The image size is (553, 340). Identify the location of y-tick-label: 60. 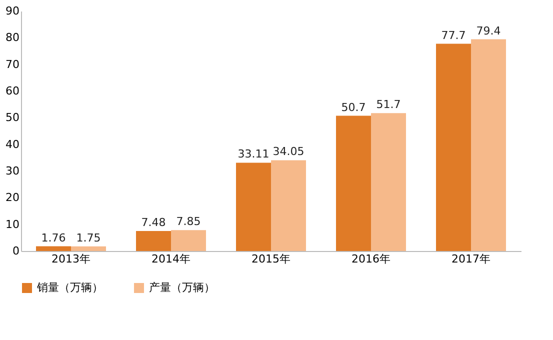
(13, 91).